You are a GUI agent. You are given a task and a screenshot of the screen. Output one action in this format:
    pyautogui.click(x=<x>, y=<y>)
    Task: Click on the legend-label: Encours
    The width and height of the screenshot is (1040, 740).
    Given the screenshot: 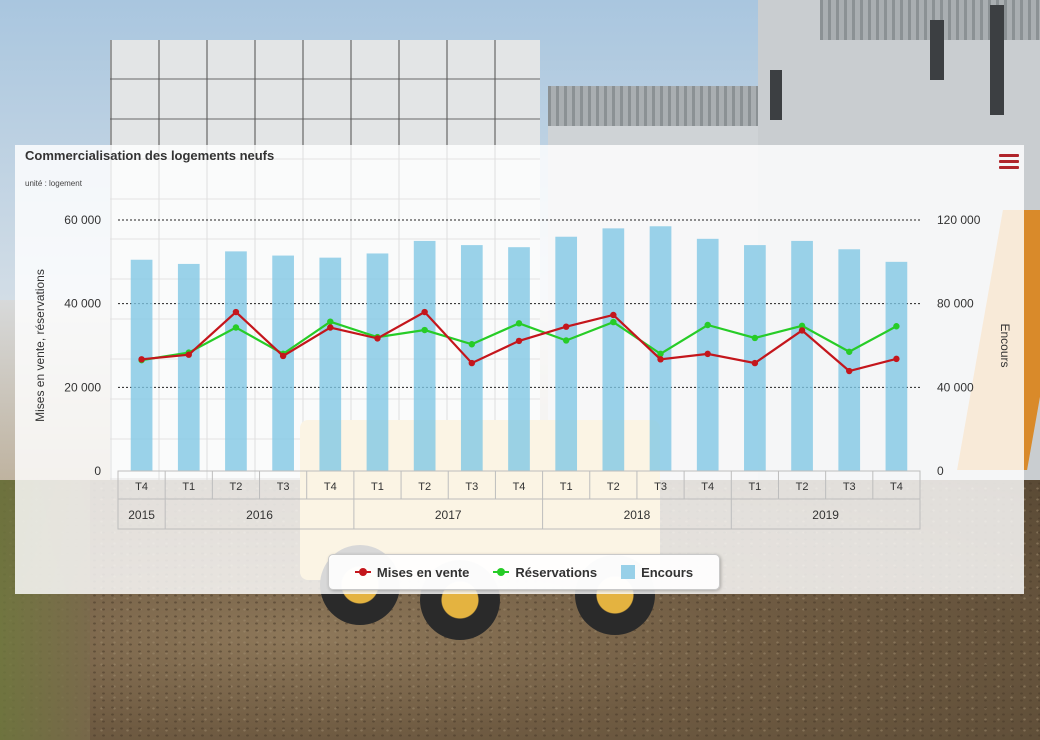 What is the action you would take?
    pyautogui.click(x=667, y=572)
    